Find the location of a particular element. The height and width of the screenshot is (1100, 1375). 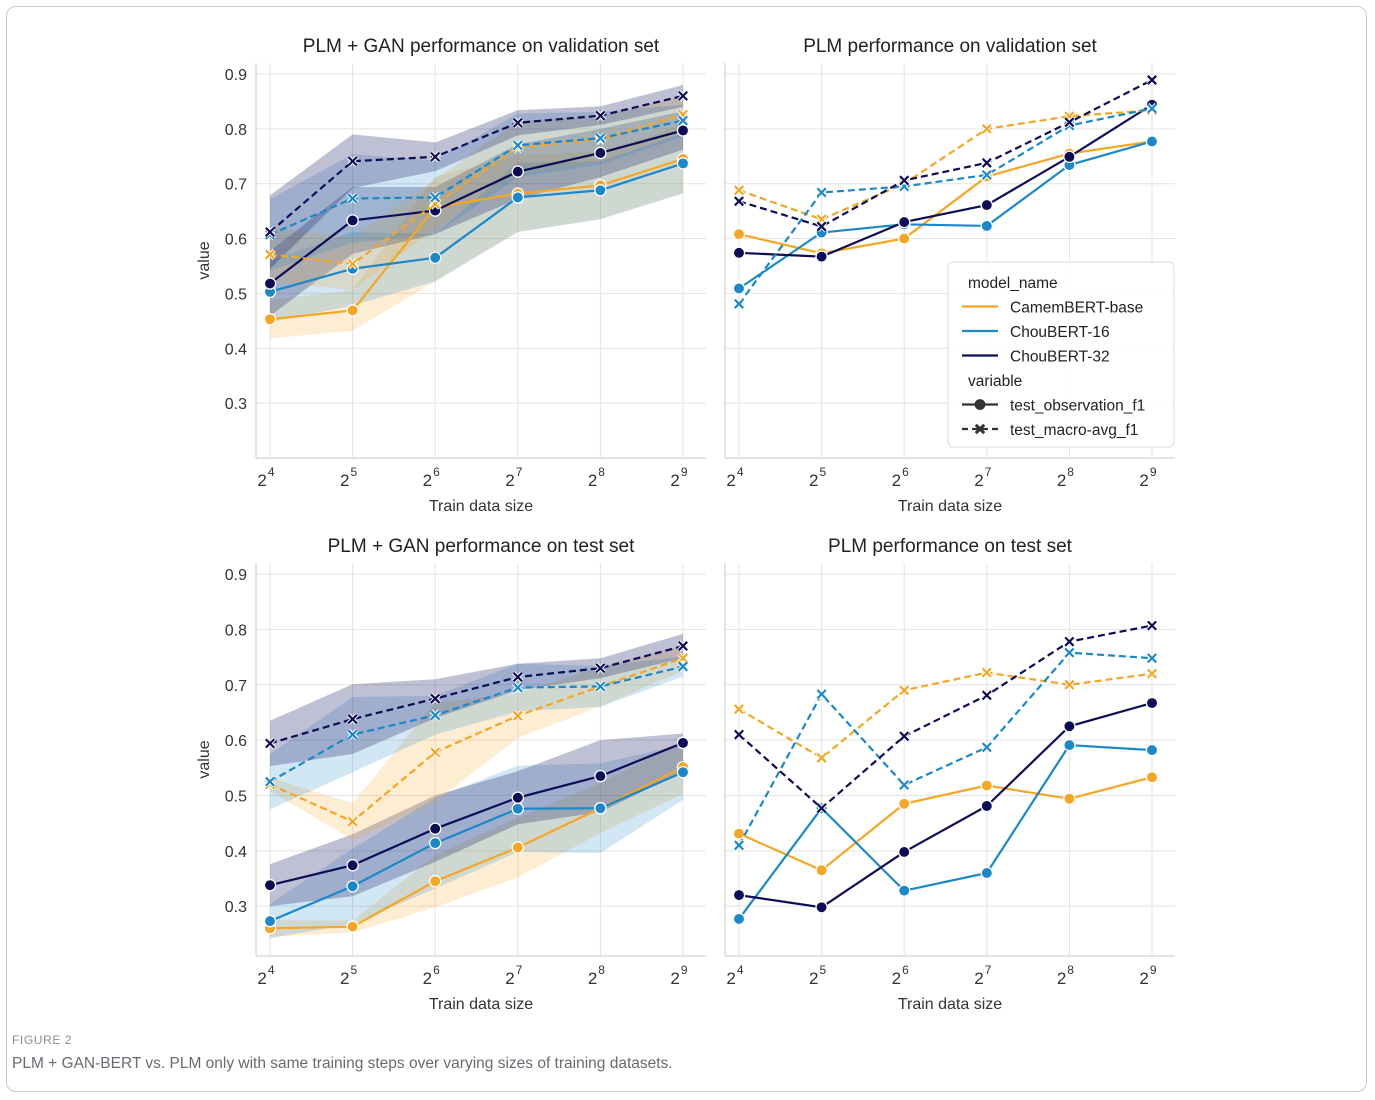

legend-item-label: CamemBERT-base is located at coordinates (1076, 308).